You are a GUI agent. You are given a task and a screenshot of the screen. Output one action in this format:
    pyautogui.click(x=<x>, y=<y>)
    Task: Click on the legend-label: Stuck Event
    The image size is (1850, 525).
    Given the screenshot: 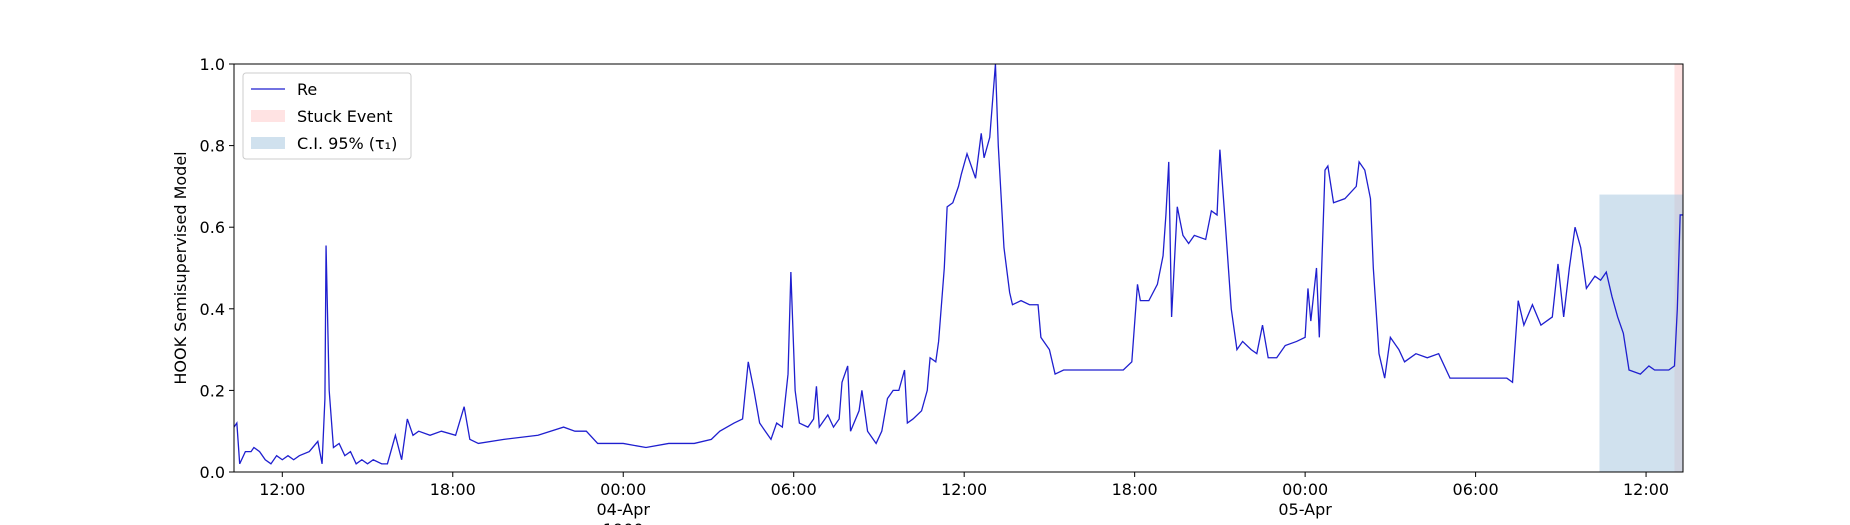 What is the action you would take?
    pyautogui.click(x=345, y=116)
    